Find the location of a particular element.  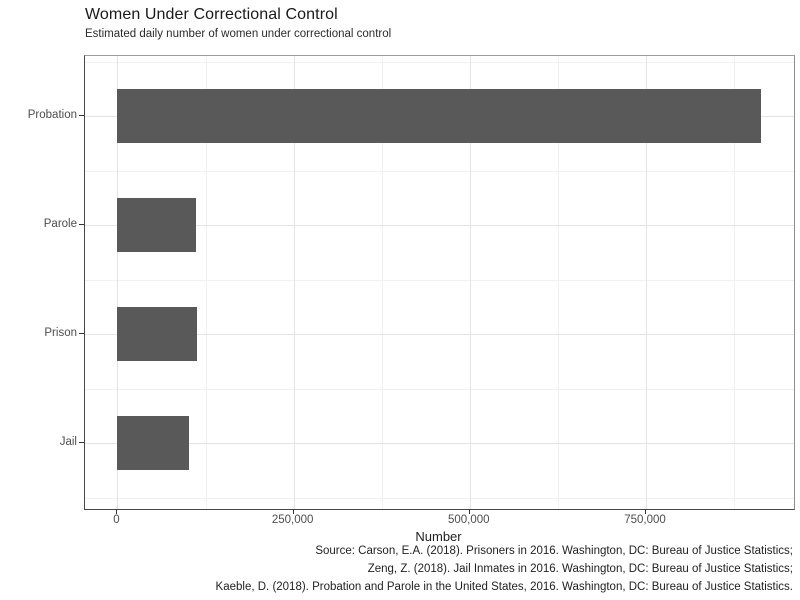

x-axis-tick-label: 250,000 is located at coordinates (292, 520).